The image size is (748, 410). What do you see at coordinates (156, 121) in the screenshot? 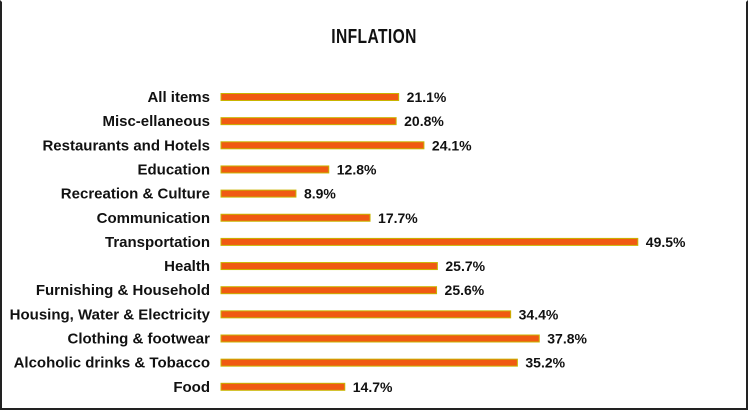
I see `category-label-misc-ellaneous: Misc-ellaneous` at bounding box center [156, 121].